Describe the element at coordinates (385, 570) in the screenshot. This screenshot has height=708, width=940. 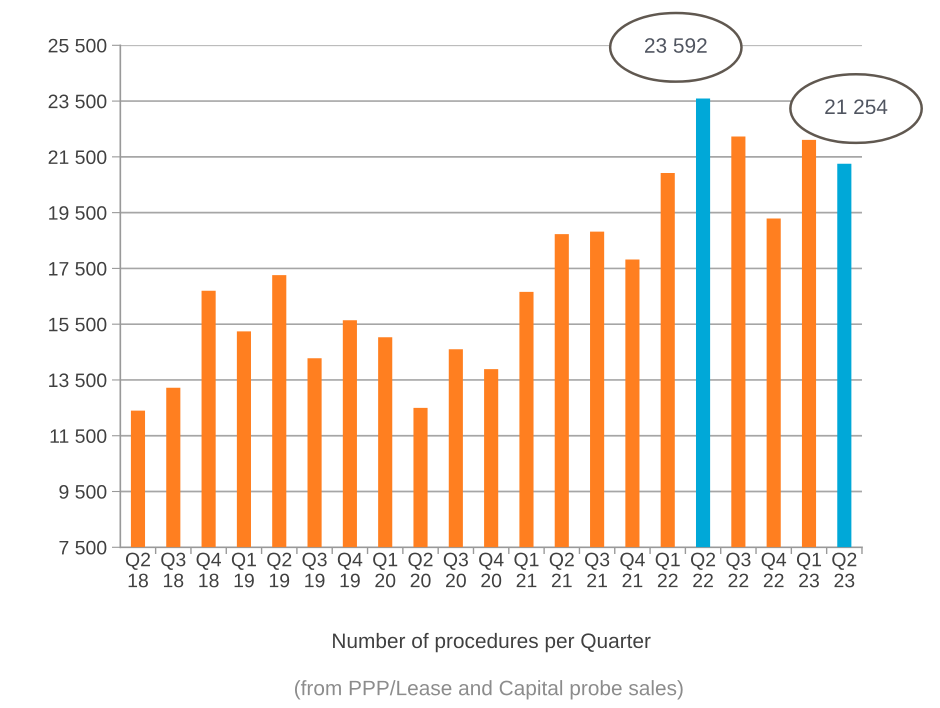
I see `x-tick-label: Q1 20` at that location.